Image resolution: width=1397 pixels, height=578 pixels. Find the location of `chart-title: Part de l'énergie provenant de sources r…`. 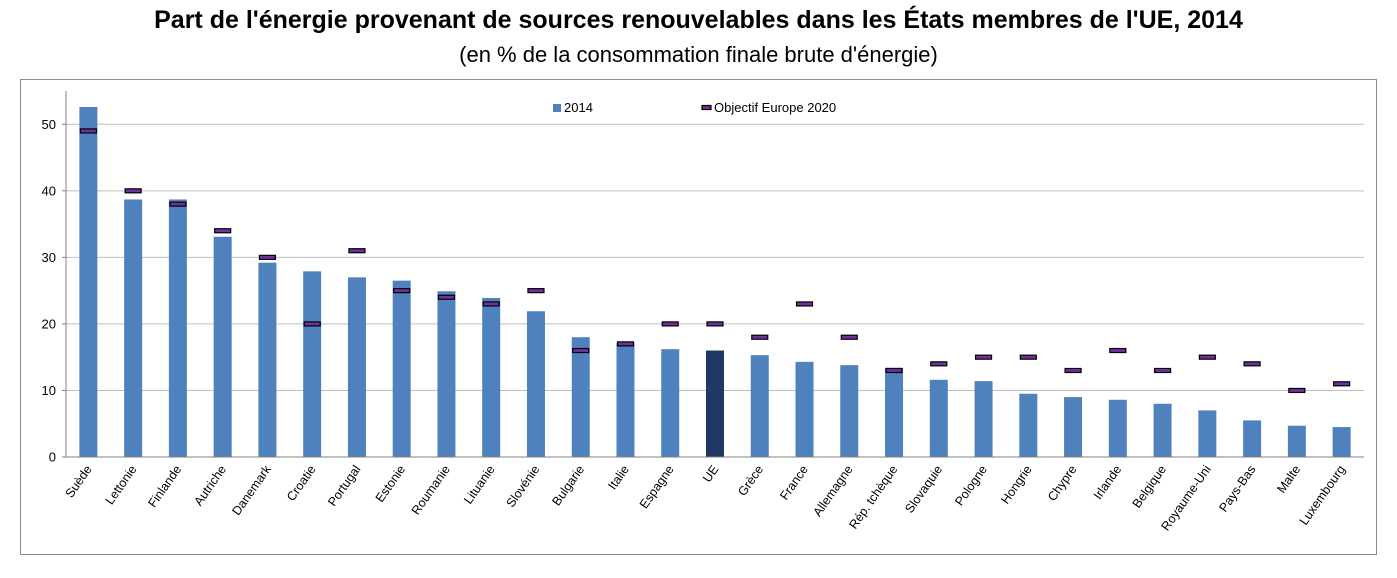

chart-title: Part de l'énergie provenant de sources r… is located at coordinates (698, 20).